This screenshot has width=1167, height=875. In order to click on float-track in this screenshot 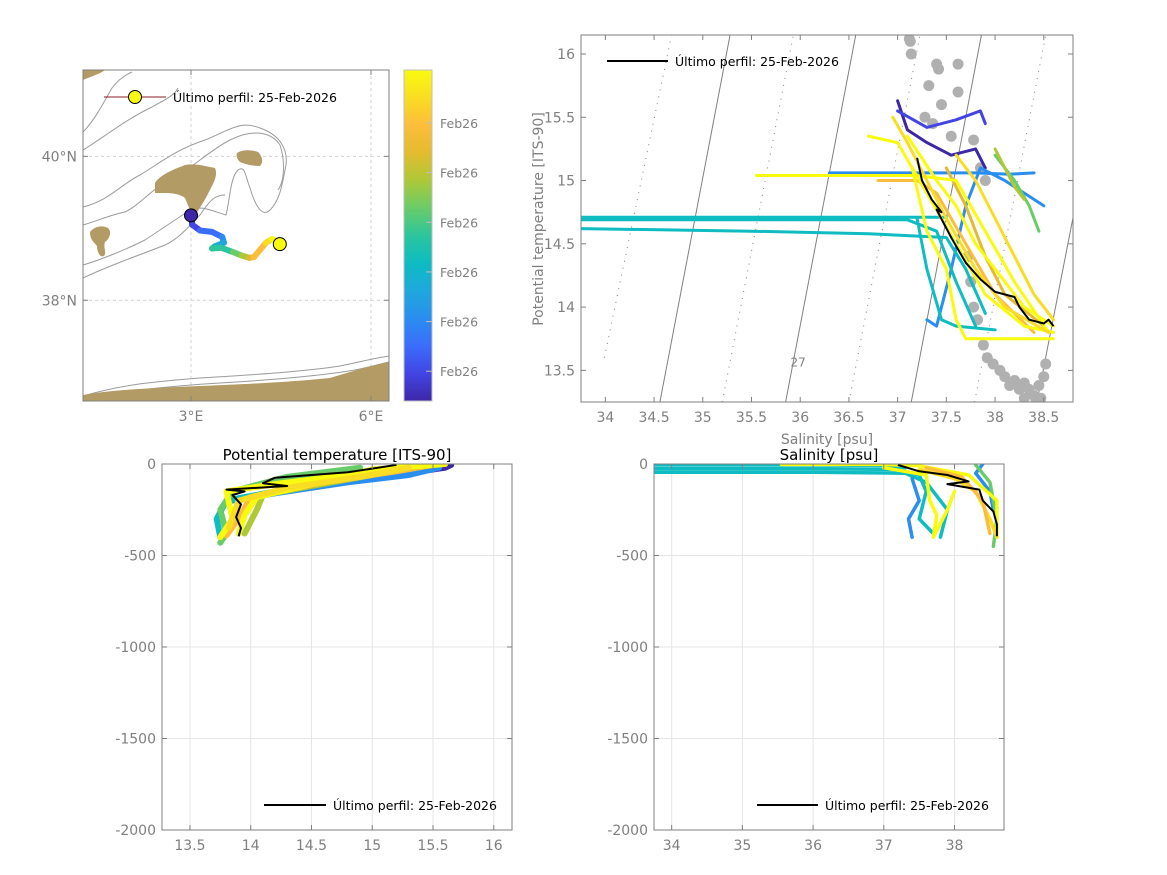, I will do `click(235, 236)`.